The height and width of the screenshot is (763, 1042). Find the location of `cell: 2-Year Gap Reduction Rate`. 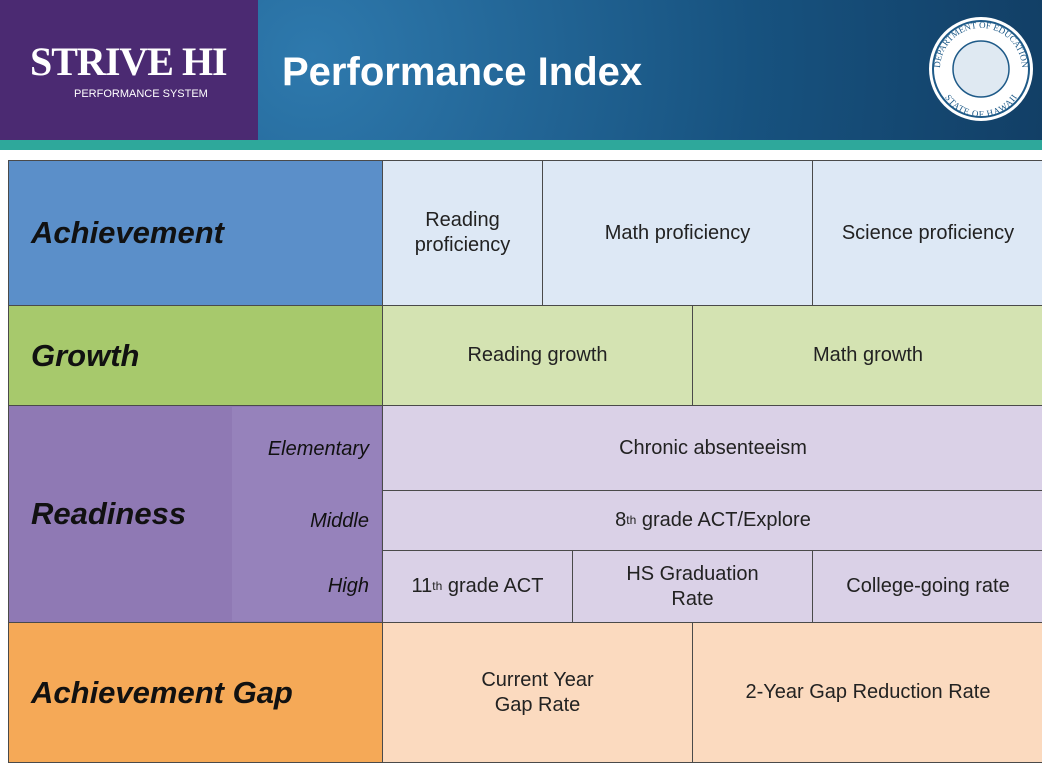

cell: 2-Year Gap Reduction Rate is located at coordinates (867, 692).